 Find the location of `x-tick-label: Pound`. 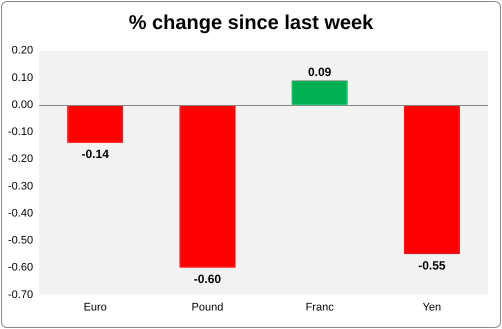

x-tick-label: Pound is located at coordinates (208, 307).